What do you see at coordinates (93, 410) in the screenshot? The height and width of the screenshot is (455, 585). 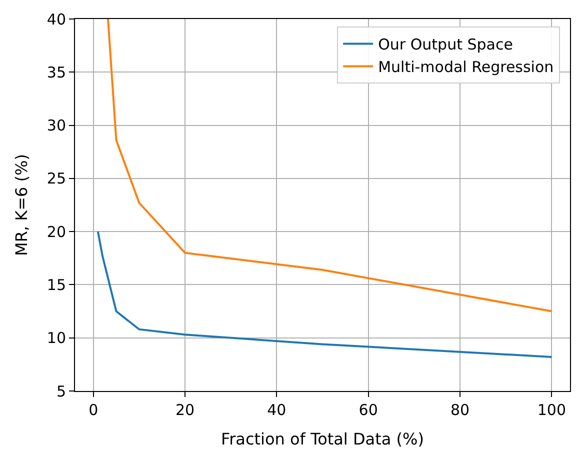 I see `x-tick-label: 0` at bounding box center [93, 410].